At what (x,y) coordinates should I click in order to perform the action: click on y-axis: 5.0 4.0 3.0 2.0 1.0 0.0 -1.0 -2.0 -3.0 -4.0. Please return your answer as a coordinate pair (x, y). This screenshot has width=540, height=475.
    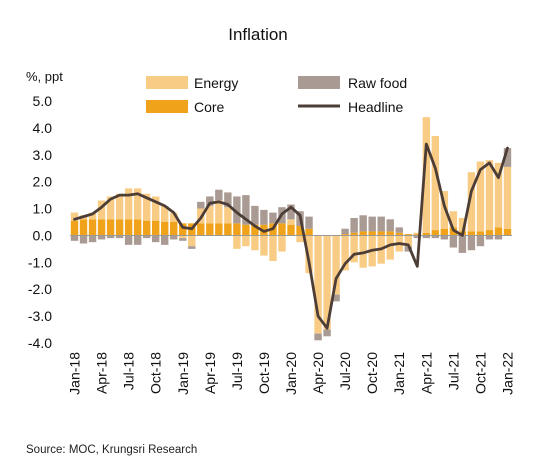
    Looking at the image, I should click on (40, 222).